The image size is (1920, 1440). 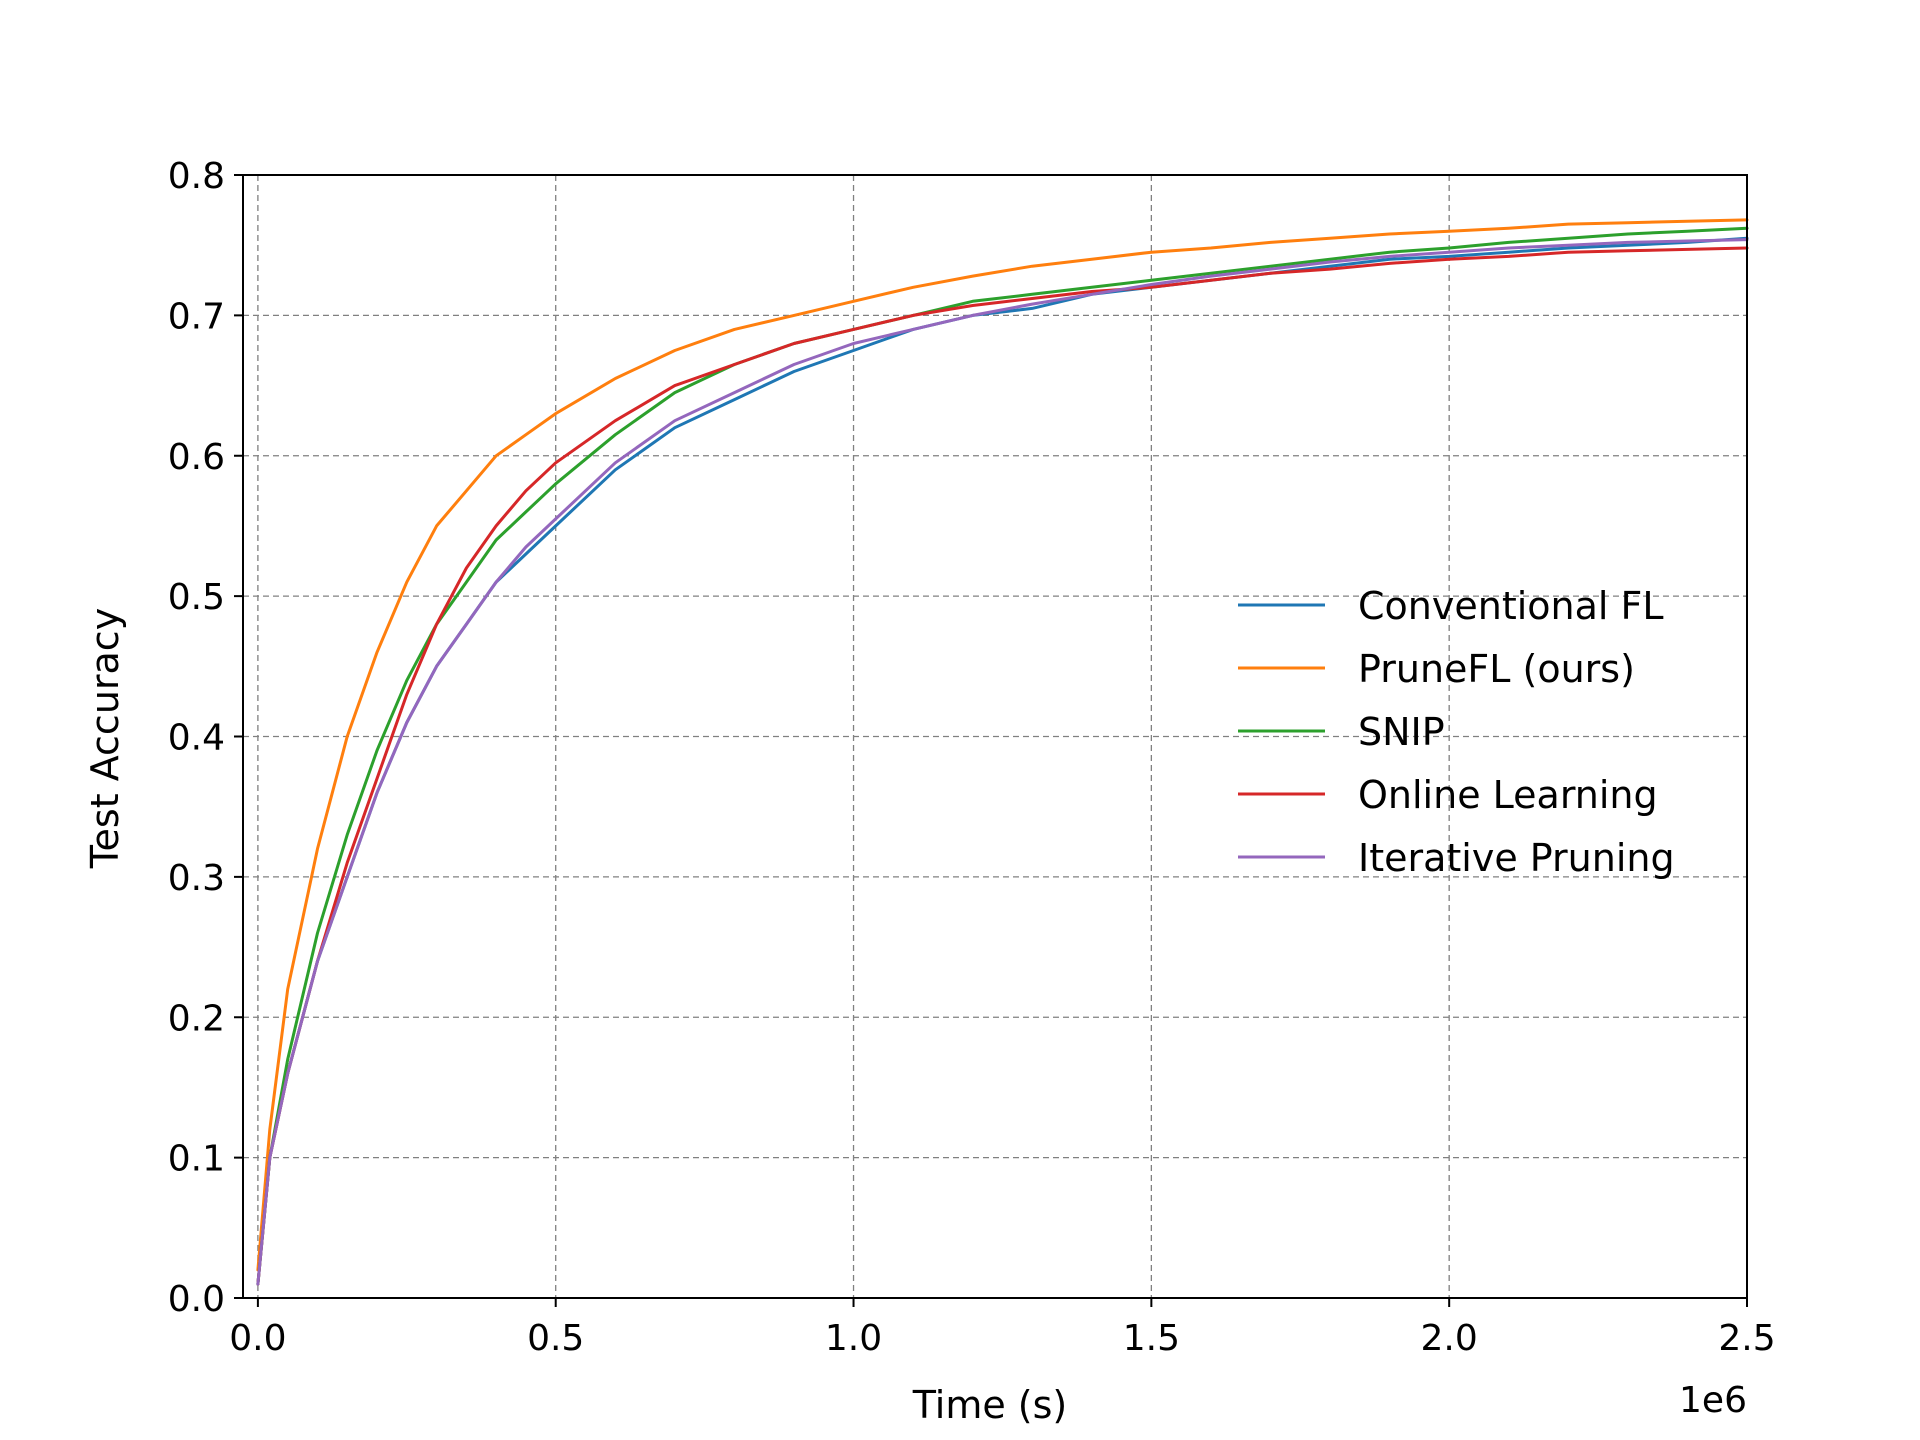 What do you see at coordinates (105, 738) in the screenshot?
I see `y-axis-label: Test Accuracy` at bounding box center [105, 738].